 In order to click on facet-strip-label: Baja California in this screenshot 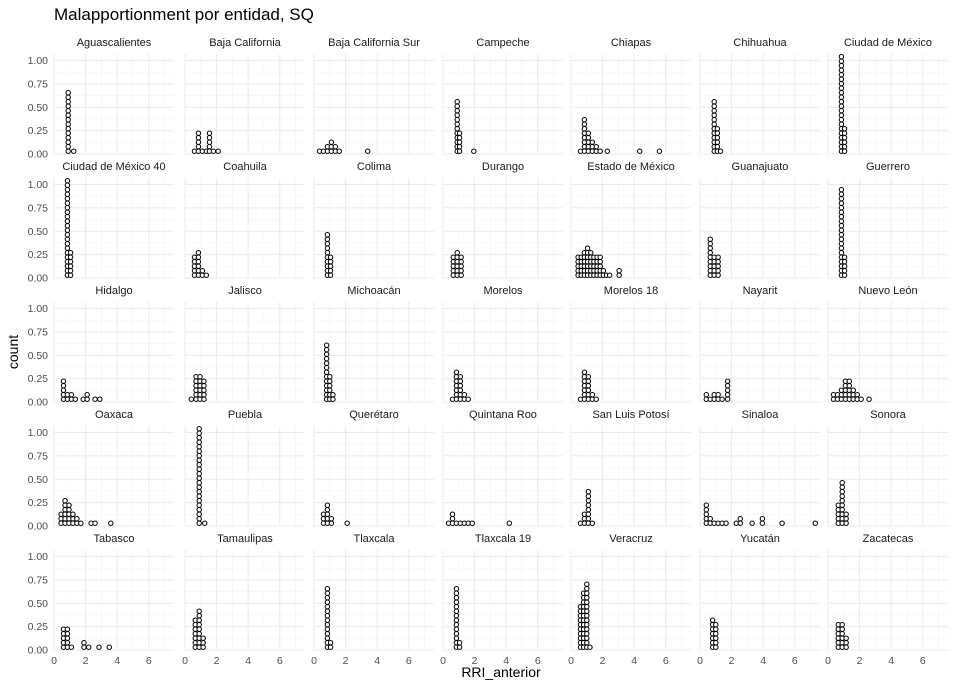, I will do `click(245, 43)`.